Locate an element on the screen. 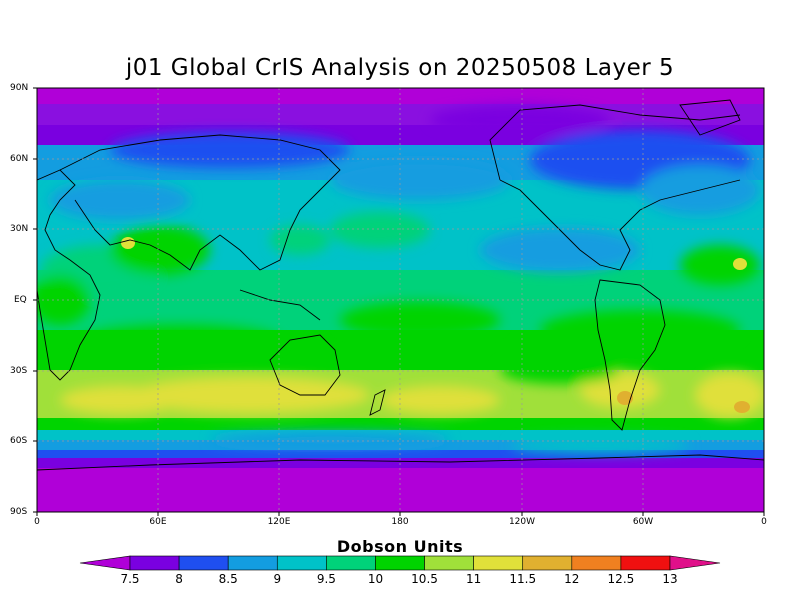 This screenshot has width=800, height=600. colorbar-tick-label: 8 is located at coordinates (179, 579).